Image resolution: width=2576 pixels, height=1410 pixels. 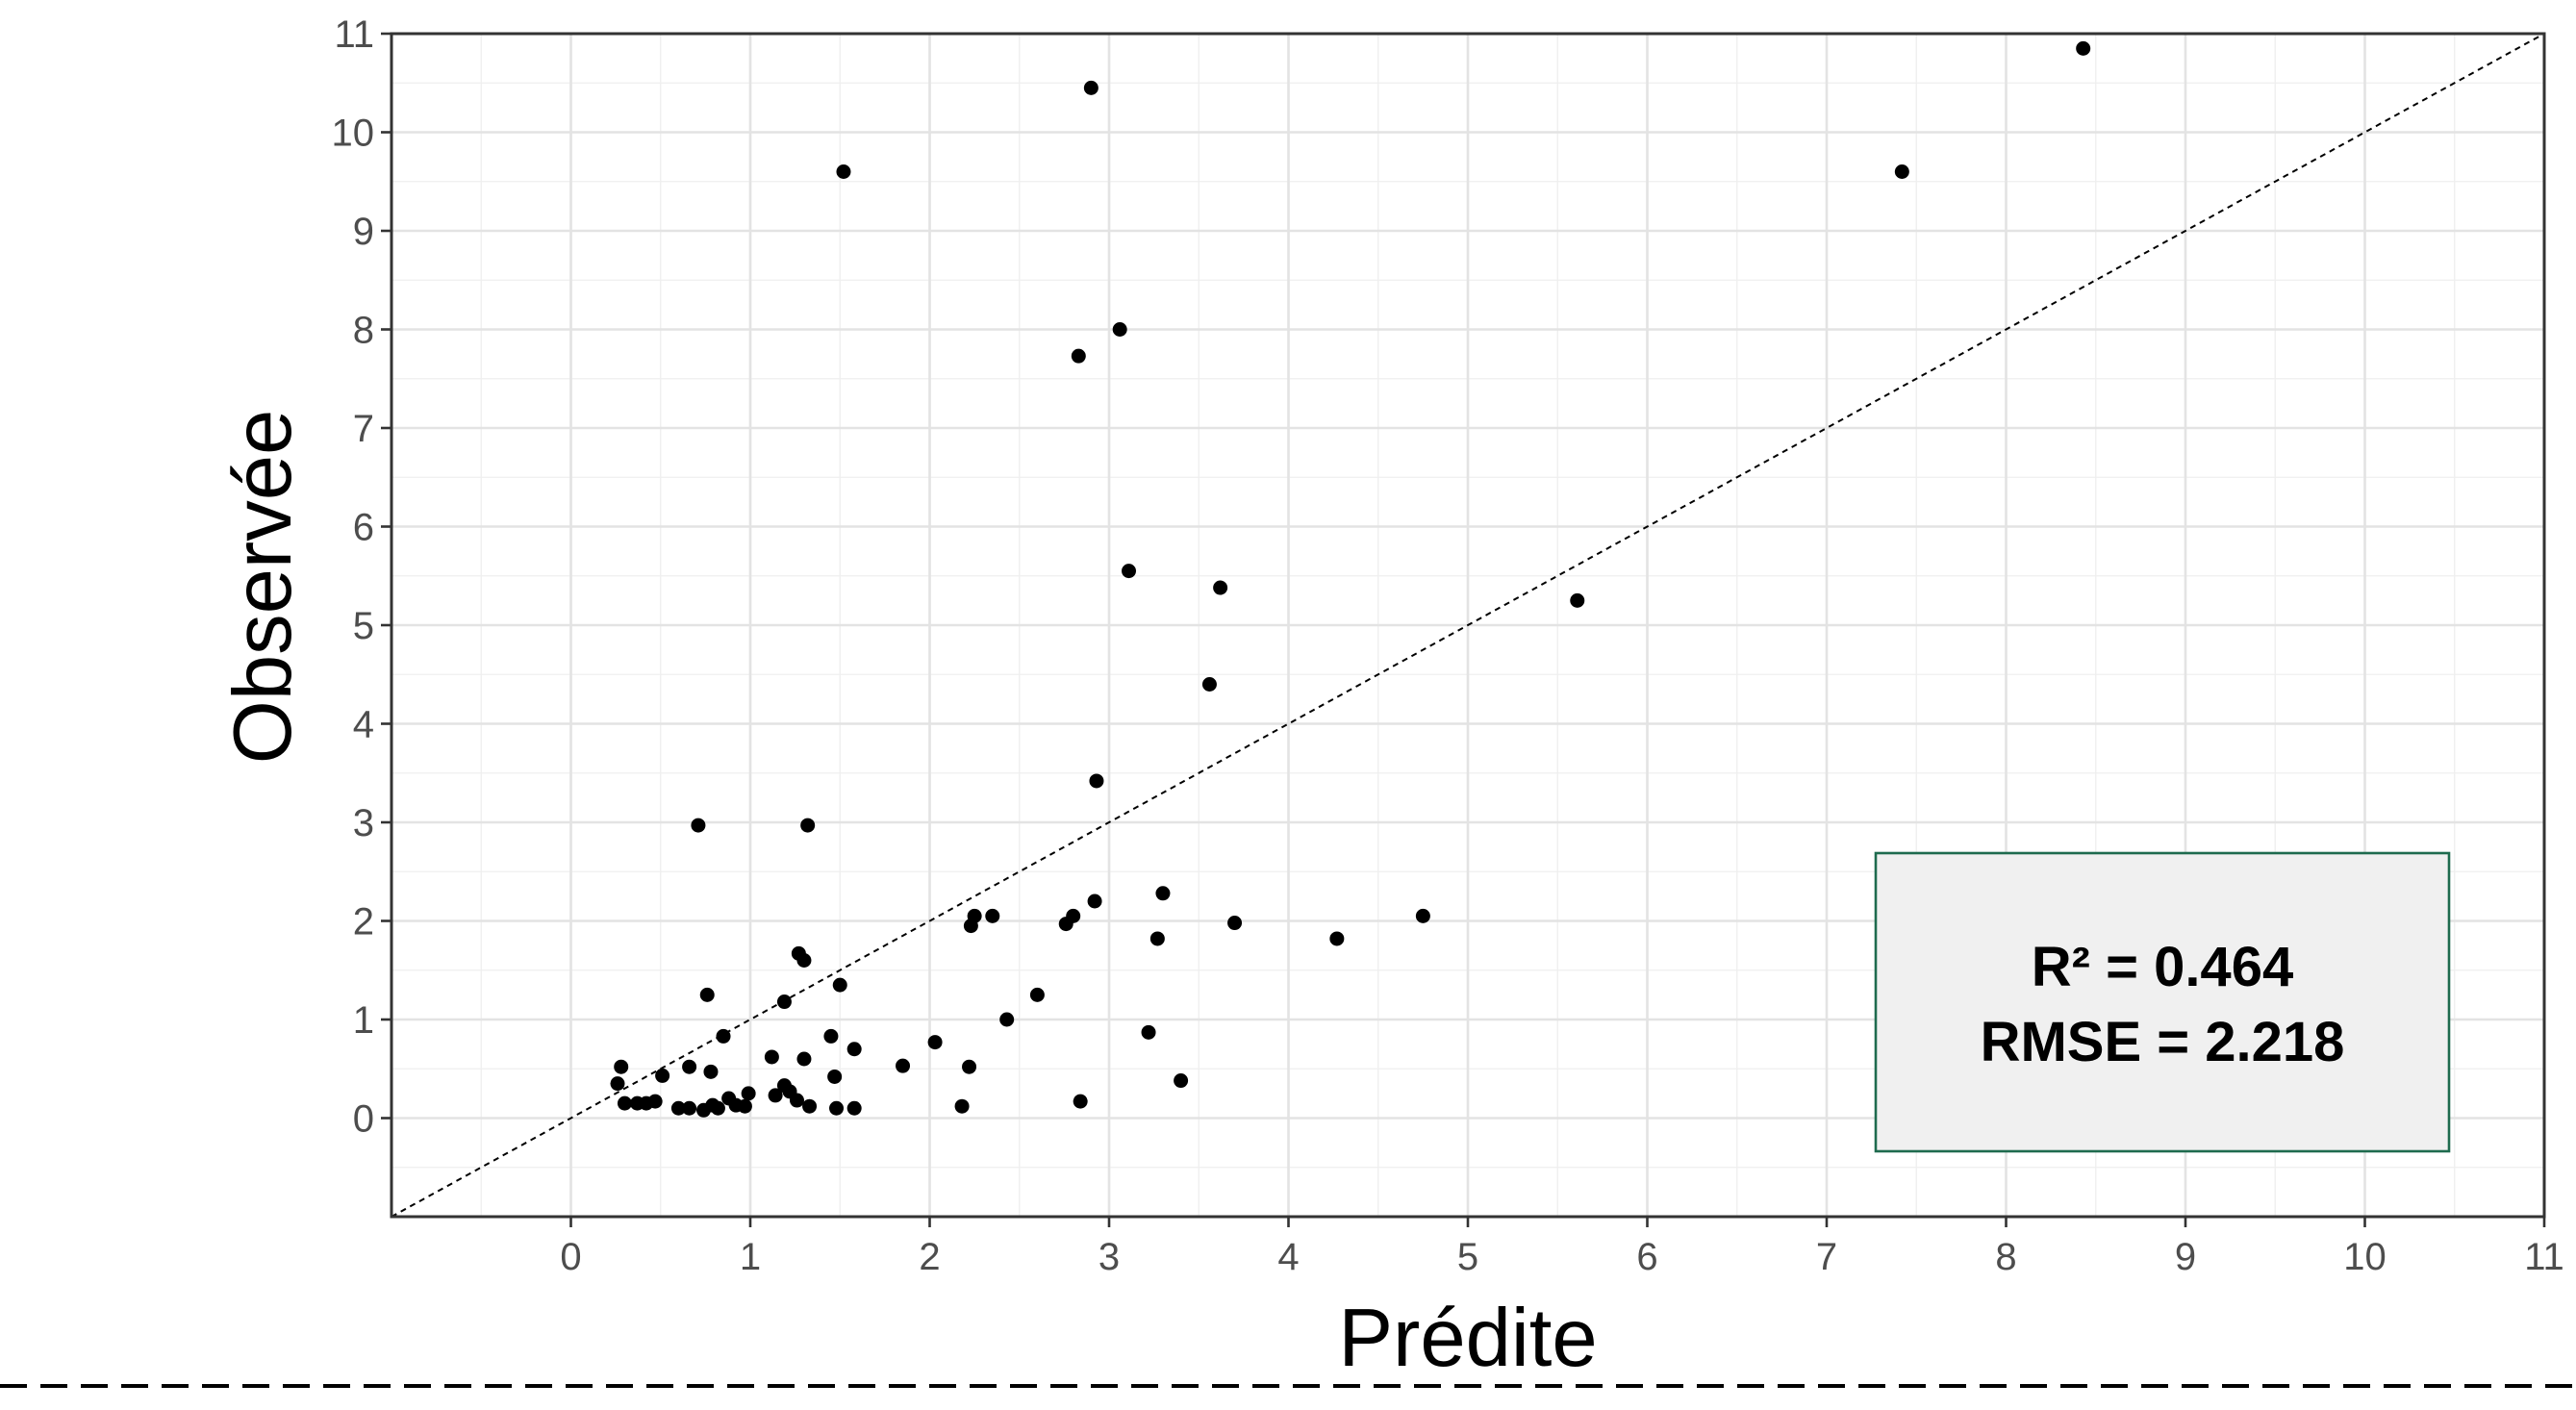 What do you see at coordinates (2005, 1257) in the screenshot?
I see `x-tick-label: 8` at bounding box center [2005, 1257].